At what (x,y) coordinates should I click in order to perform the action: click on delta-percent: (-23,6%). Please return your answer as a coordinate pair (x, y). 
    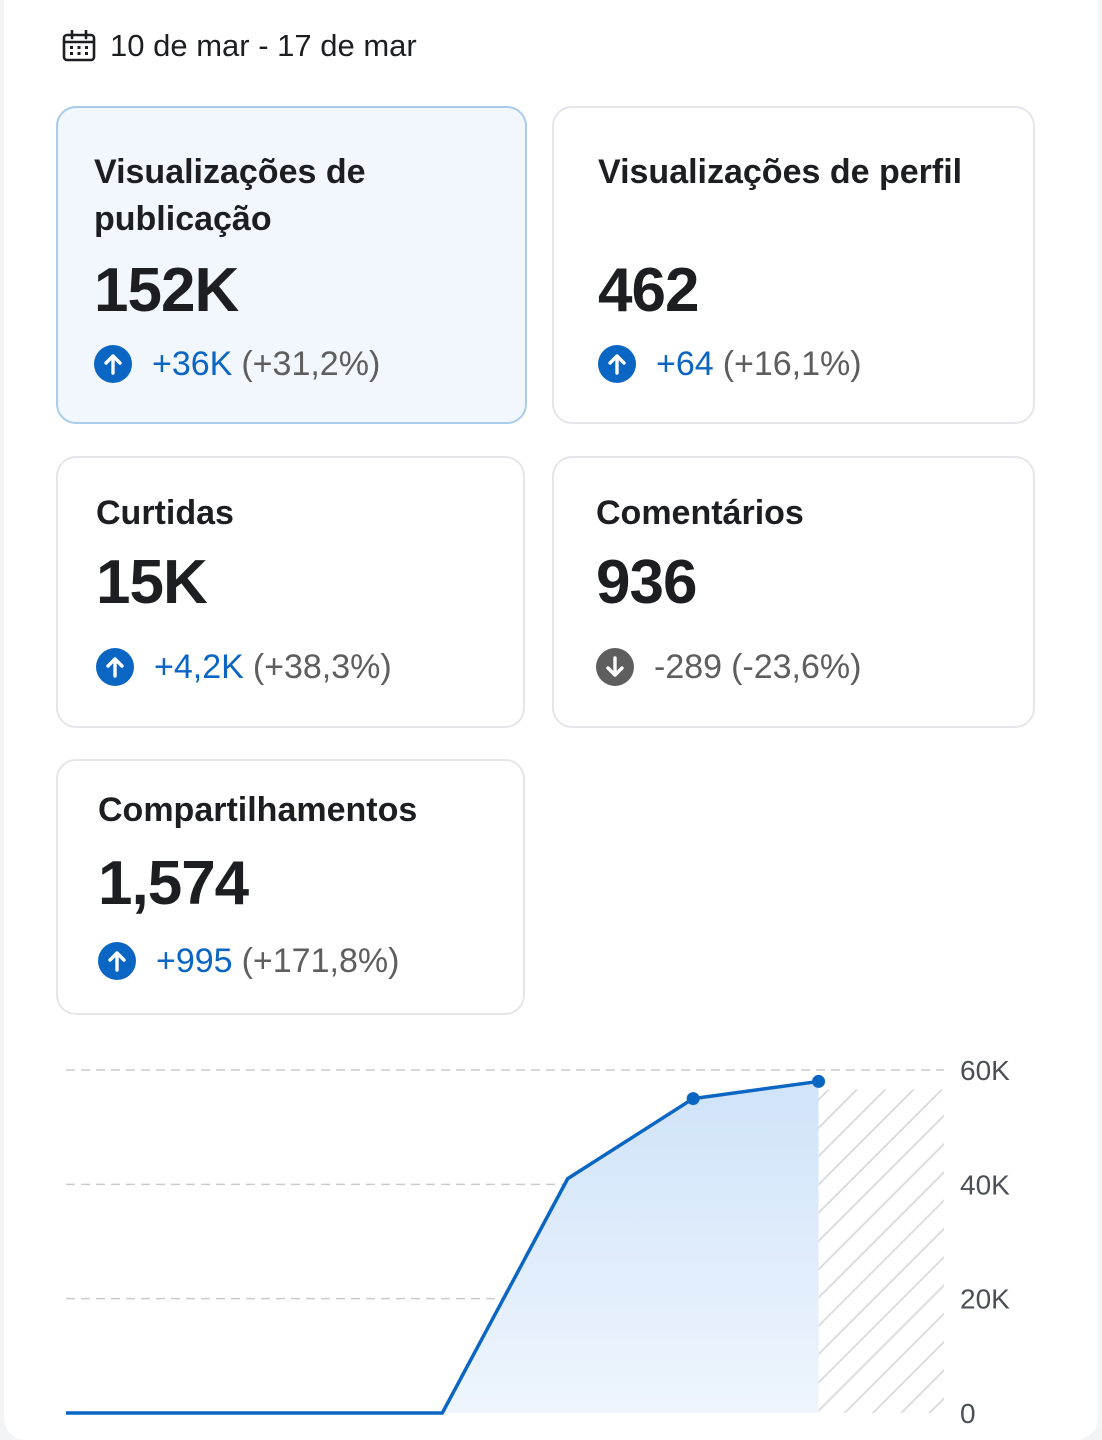
    Looking at the image, I should click on (796, 666).